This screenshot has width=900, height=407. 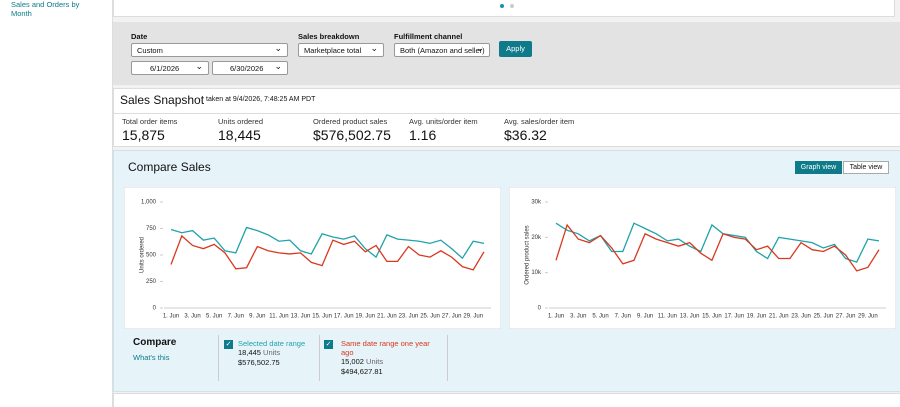 What do you see at coordinates (428, 36) in the screenshot?
I see `channel-label: Fulfillment channel` at bounding box center [428, 36].